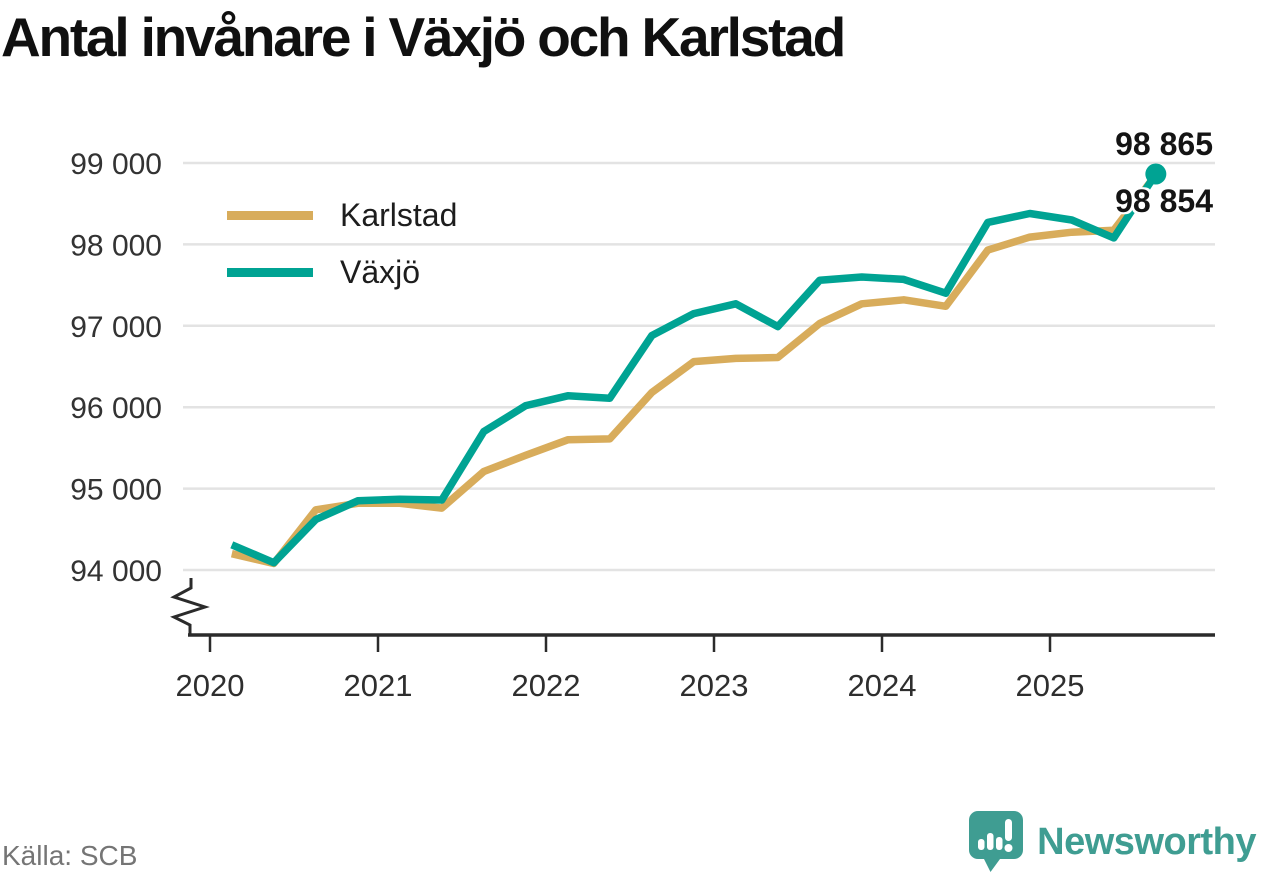 Image resolution: width=1262 pixels, height=879 pixels. What do you see at coordinates (1156, 174) in the screenshot?
I see `latest-point-dot` at bounding box center [1156, 174].